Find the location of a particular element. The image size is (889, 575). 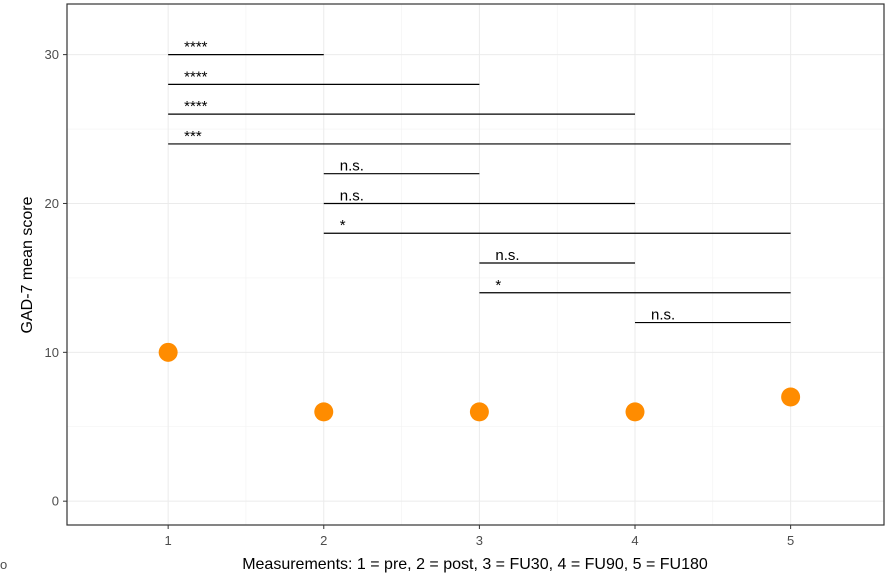

x-tick-label: 4 is located at coordinates (634, 540).